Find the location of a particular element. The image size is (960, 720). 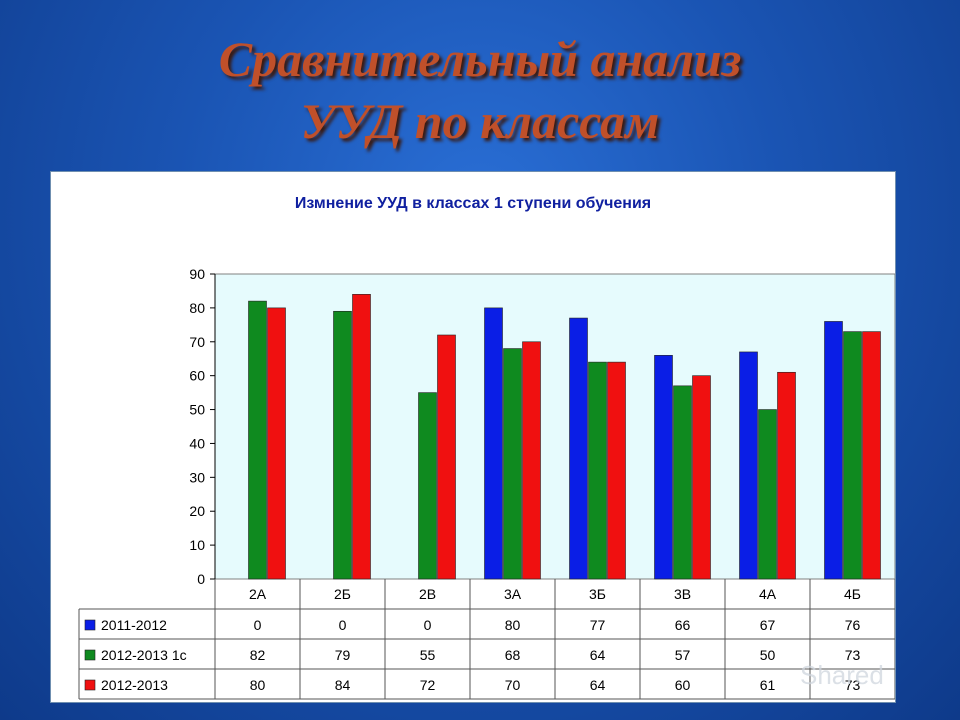

y-tick-label: 20 is located at coordinates (197, 511).